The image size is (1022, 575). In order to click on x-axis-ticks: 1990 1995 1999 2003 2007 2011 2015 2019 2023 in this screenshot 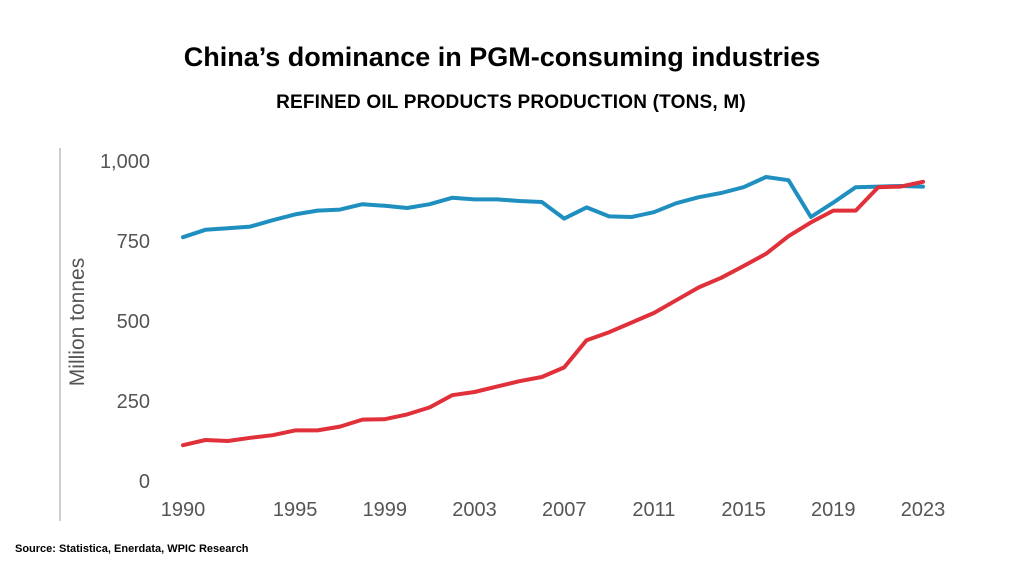, I will do `click(553, 510)`.